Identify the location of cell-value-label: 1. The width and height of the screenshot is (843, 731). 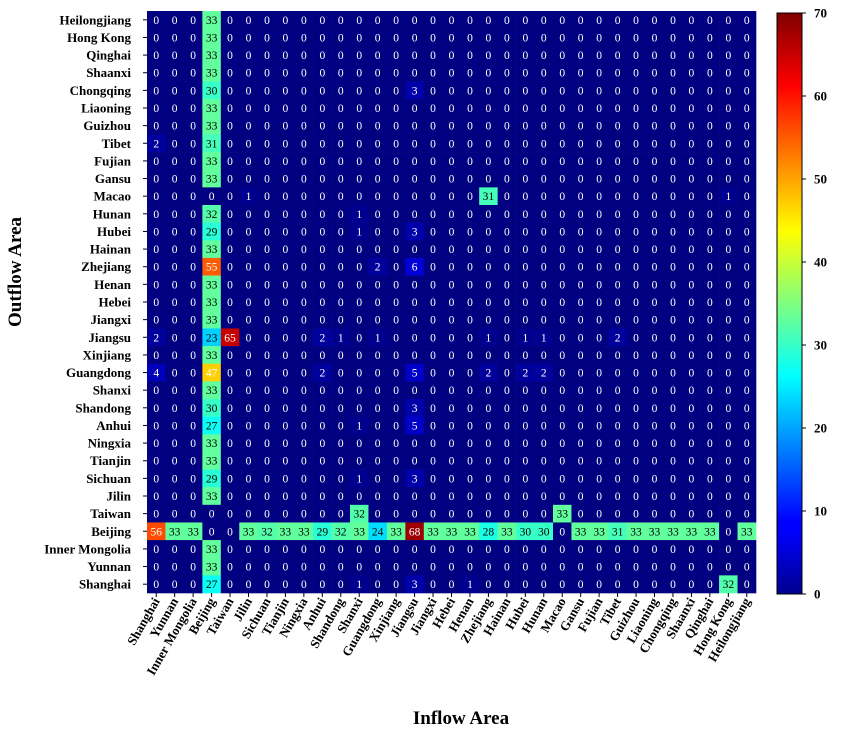
(359, 232).